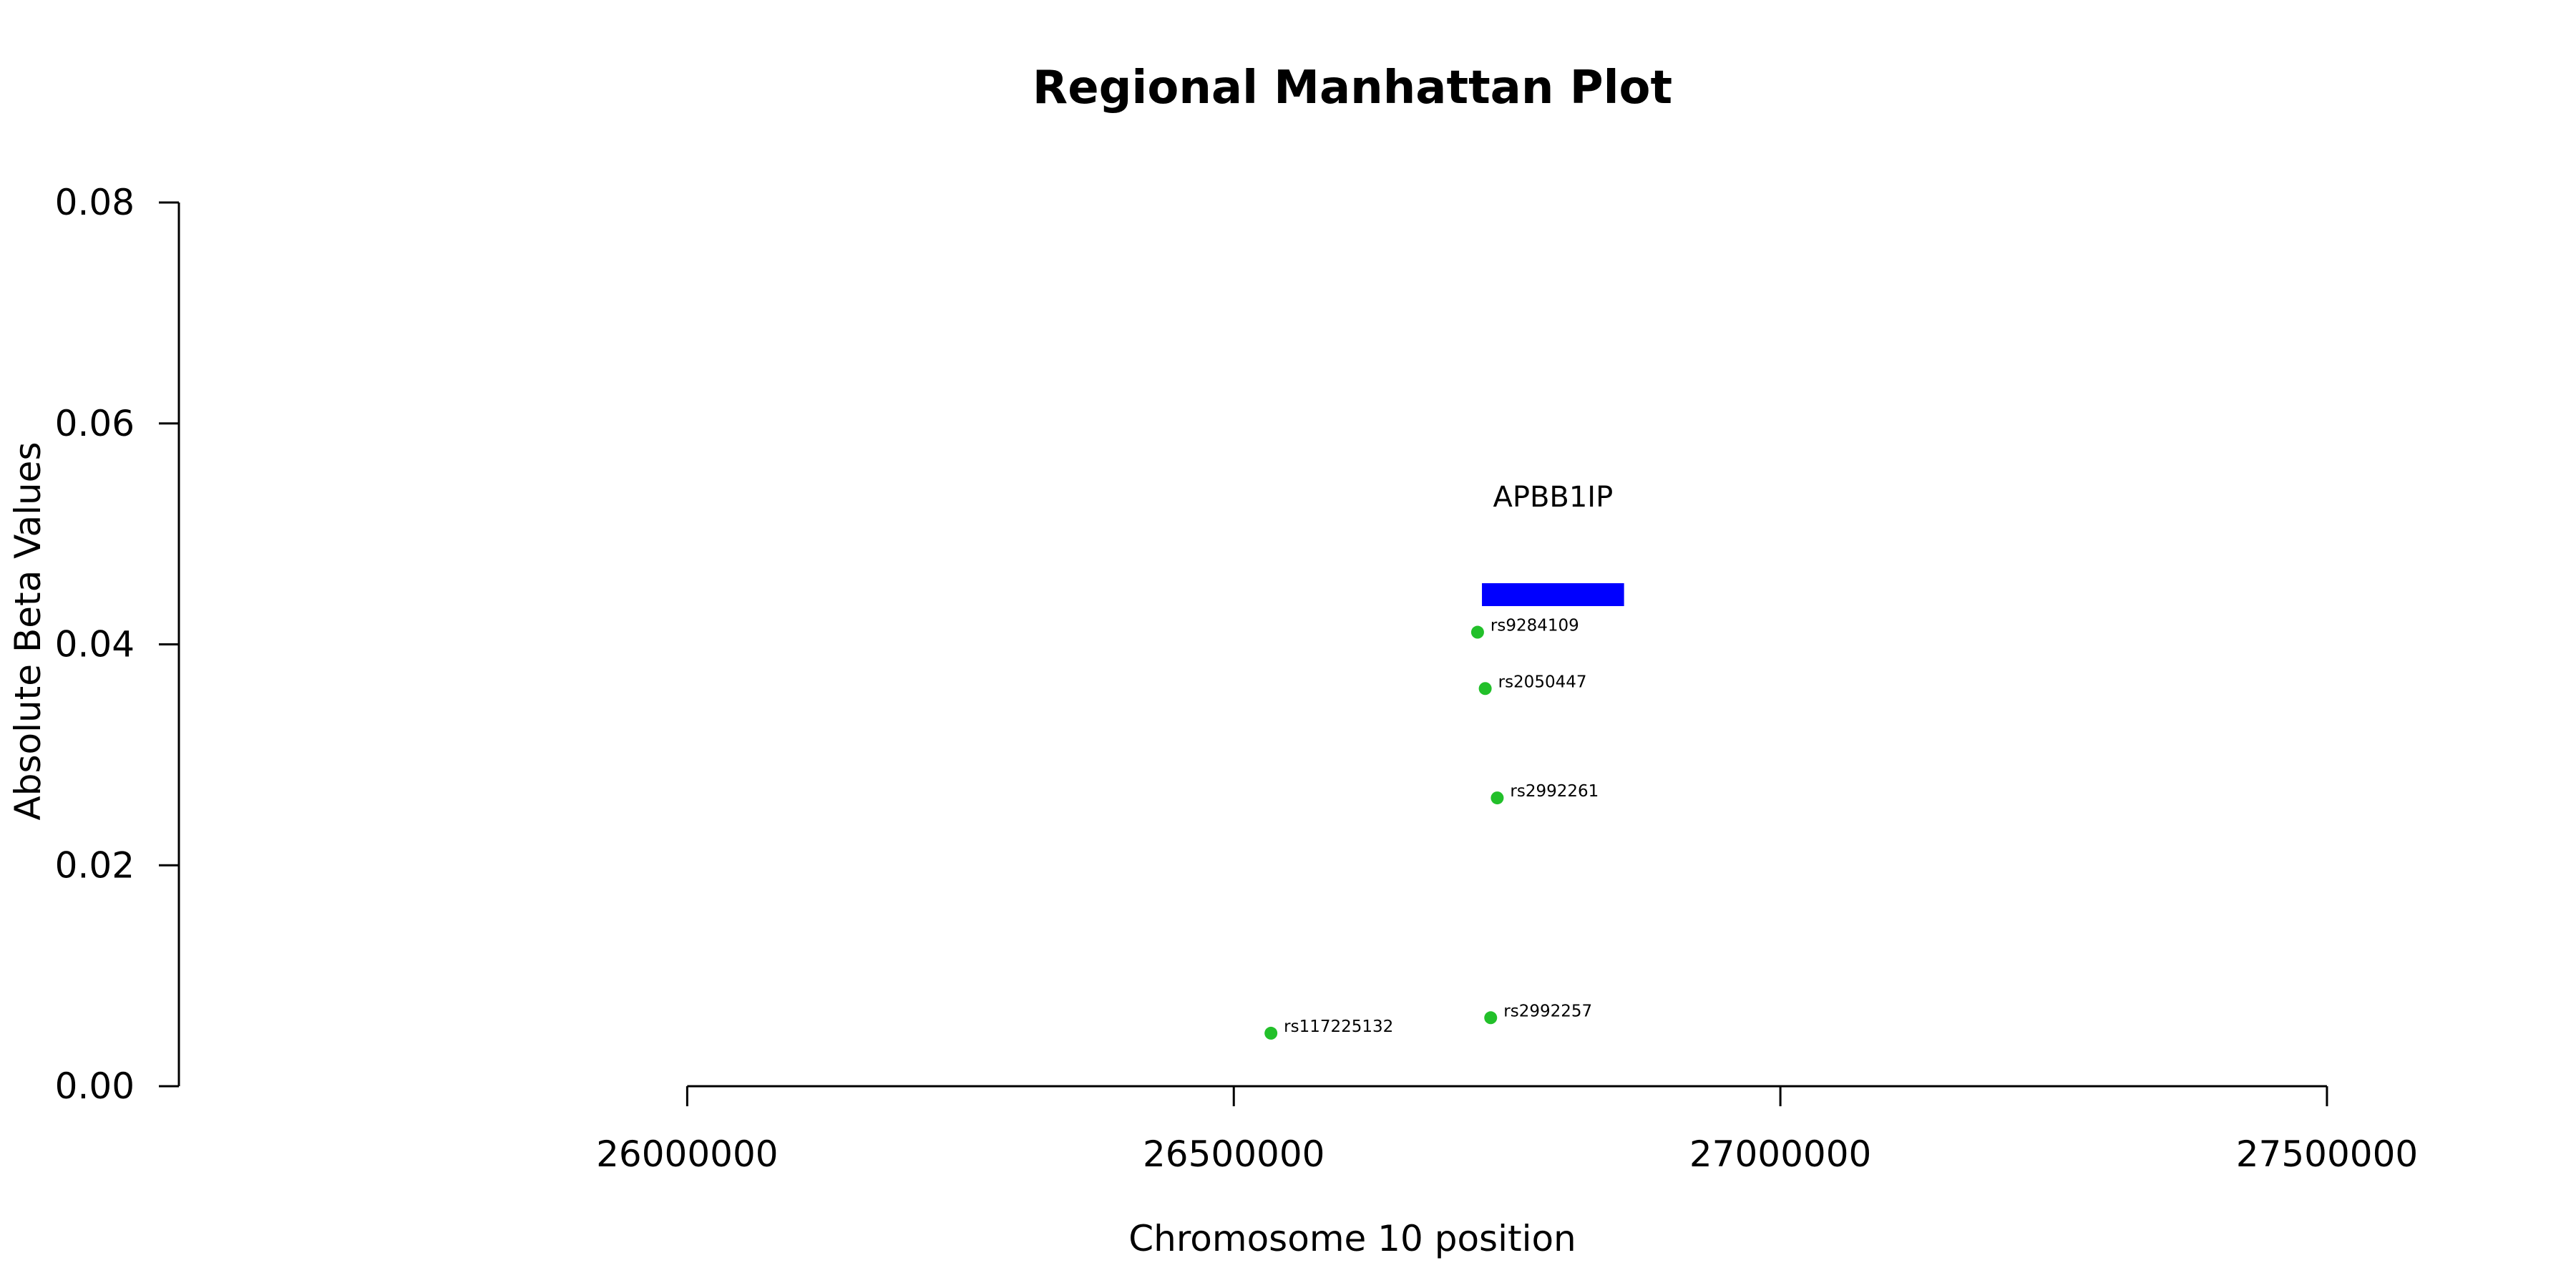  I want to click on gene-label: APBB1IP, so click(1553, 497).